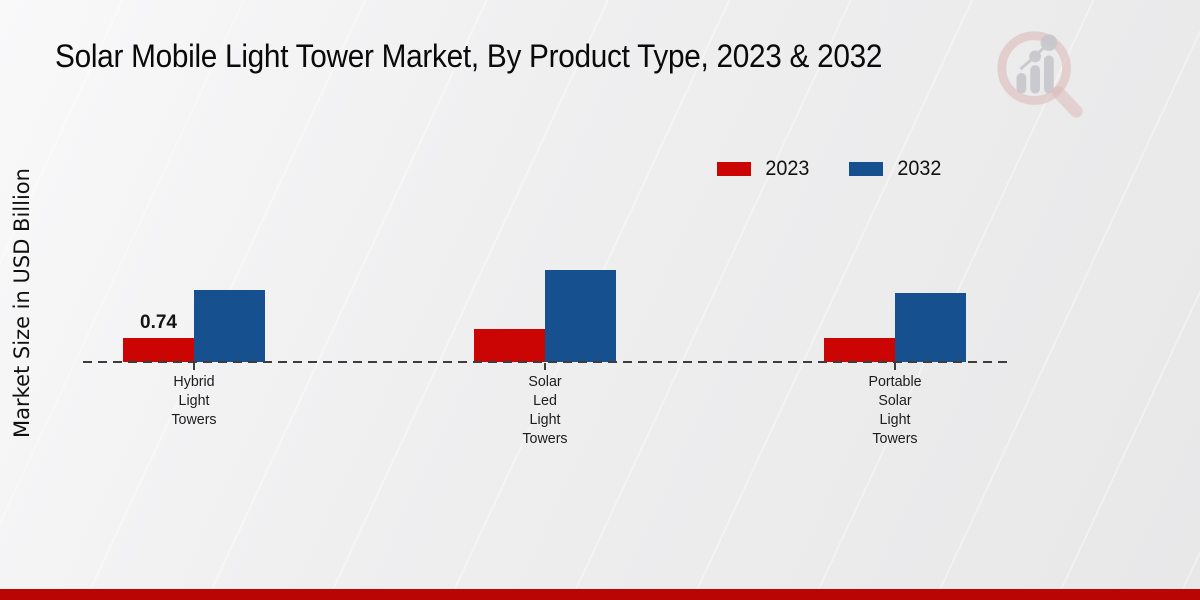 The image size is (1200, 600). I want to click on legend-label-2032: 2032, so click(919, 168).